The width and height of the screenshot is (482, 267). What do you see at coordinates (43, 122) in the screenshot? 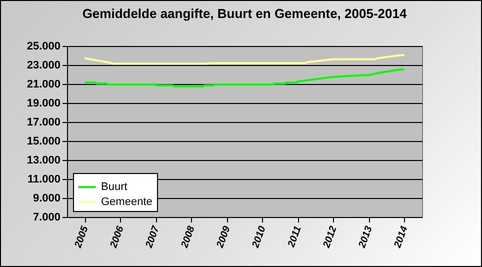
I see `y-tick-label: 17.000` at bounding box center [43, 122].